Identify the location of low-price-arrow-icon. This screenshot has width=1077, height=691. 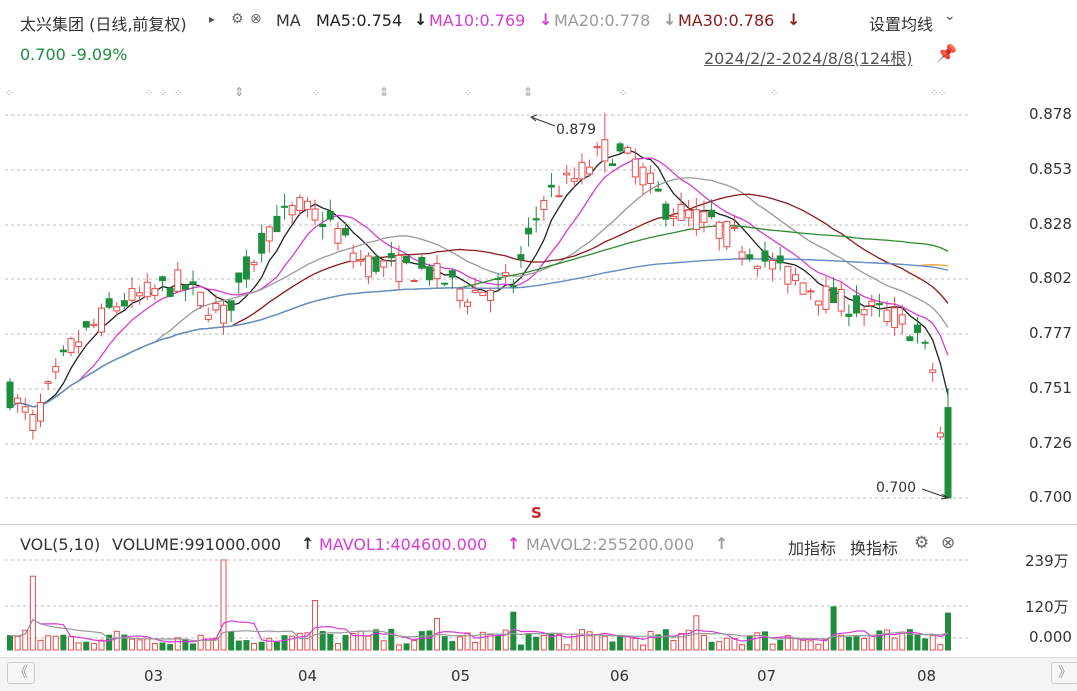
(935, 494).